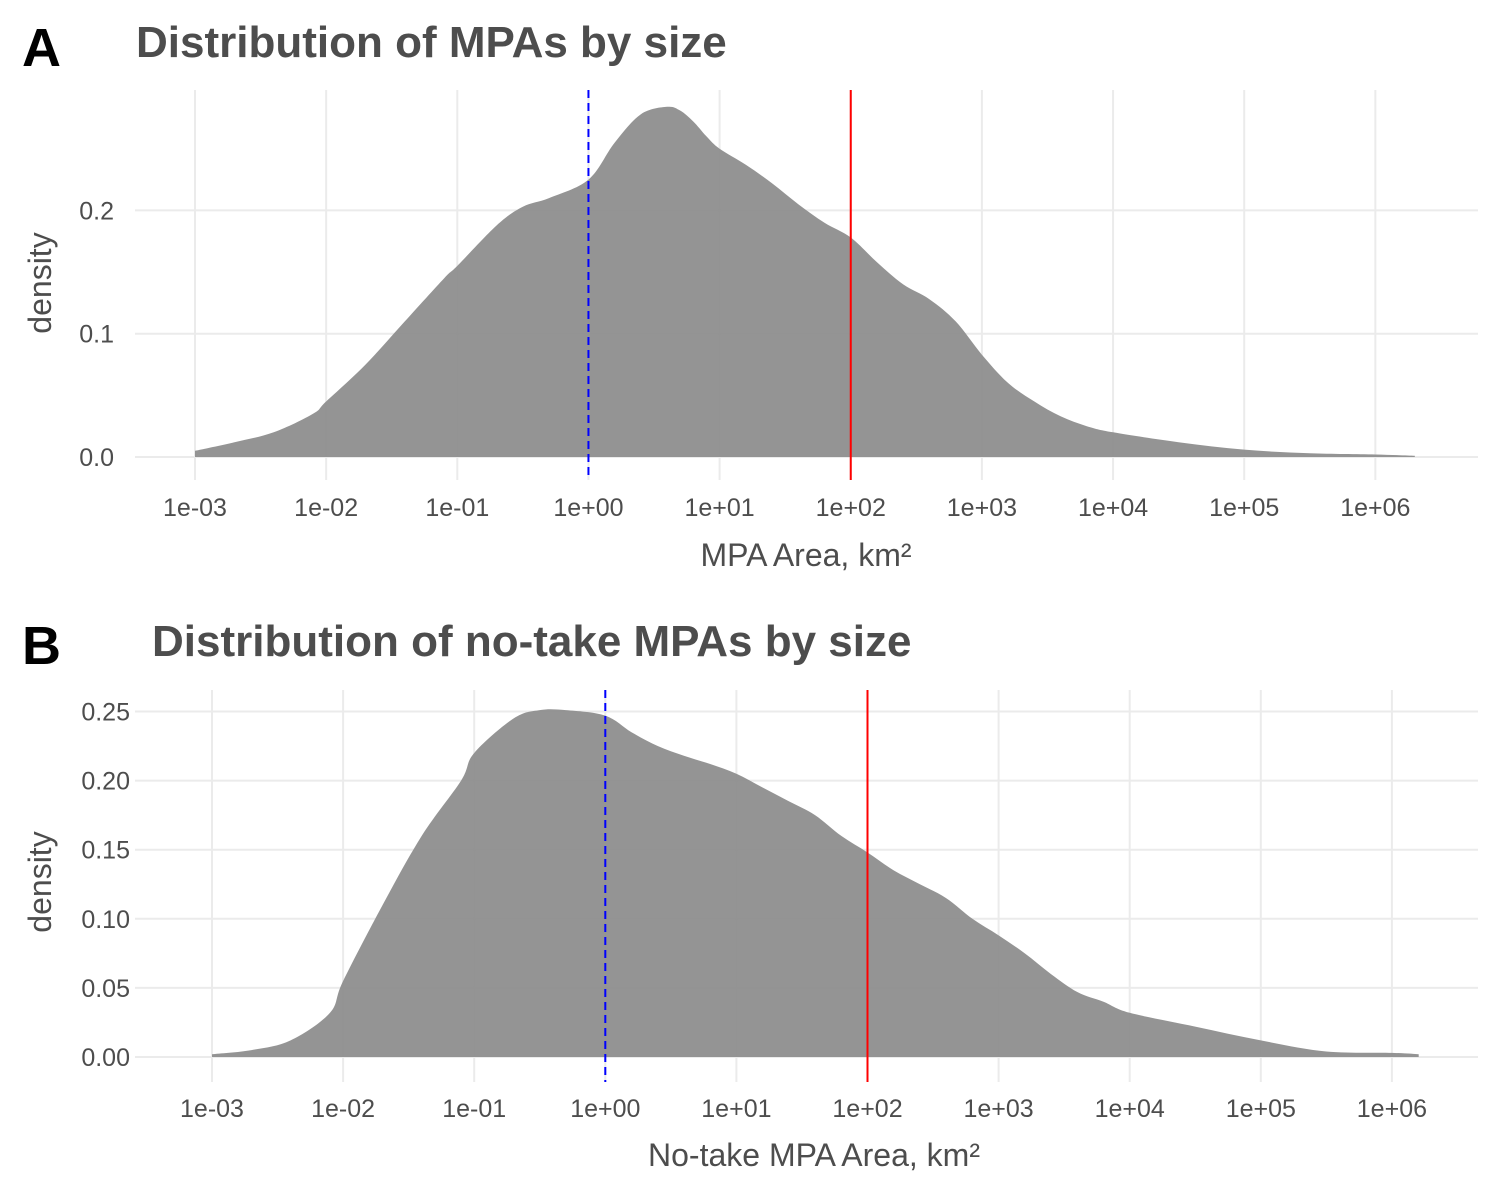  Describe the element at coordinates (719, 508) in the screenshot. I see `x-tick-label-a: 1e+01` at that location.